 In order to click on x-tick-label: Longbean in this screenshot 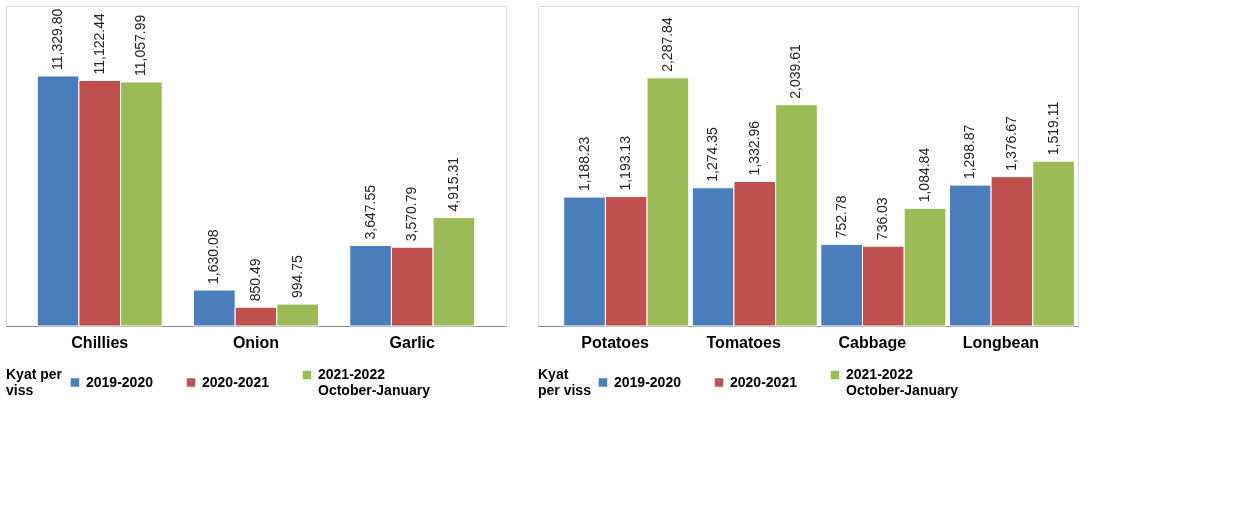, I will do `click(1001, 342)`.